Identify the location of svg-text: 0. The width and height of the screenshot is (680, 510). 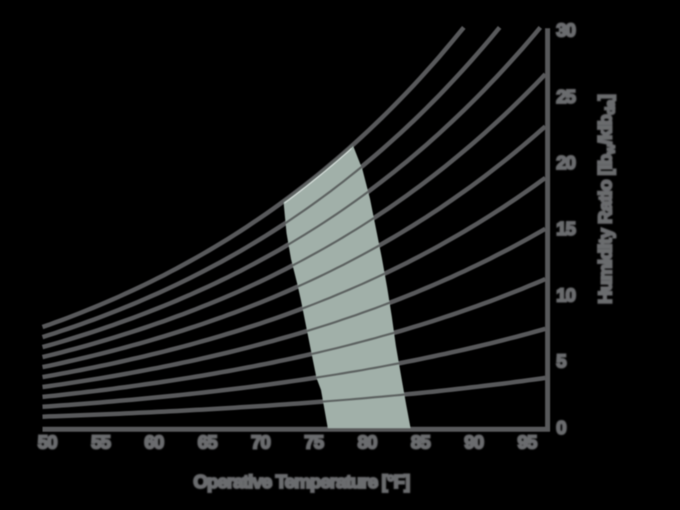
(561, 427).